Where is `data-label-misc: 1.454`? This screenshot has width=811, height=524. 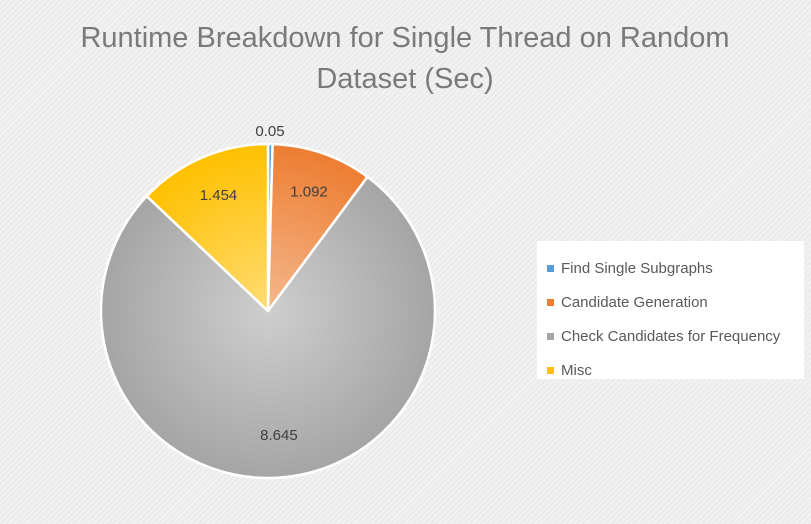 data-label-misc: 1.454 is located at coordinates (219, 195).